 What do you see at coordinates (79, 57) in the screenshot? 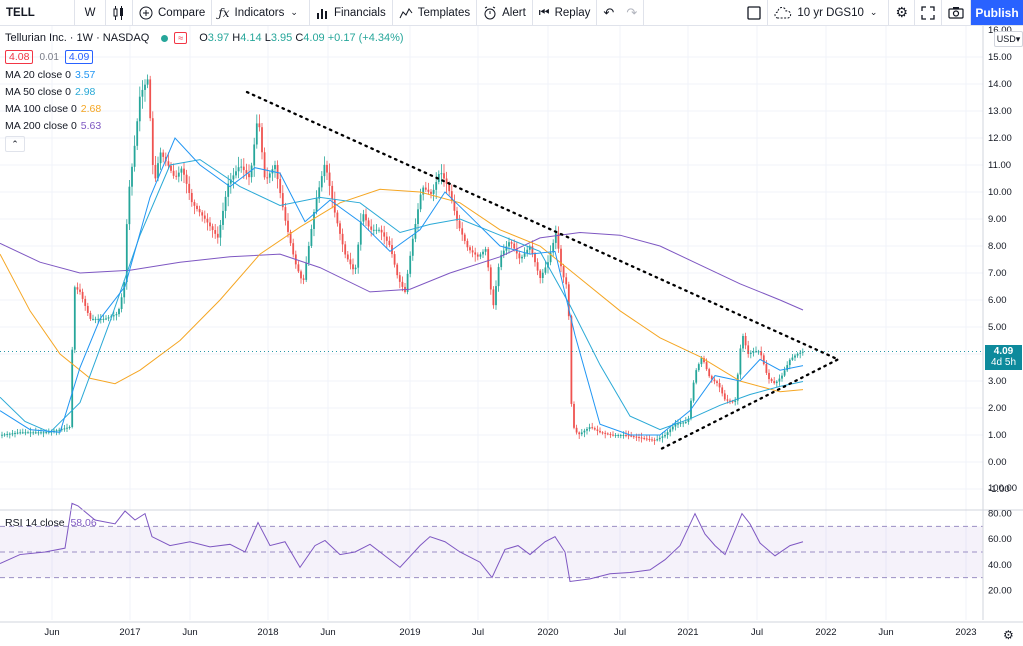
I see `ask-button: 4.09` at bounding box center [79, 57].